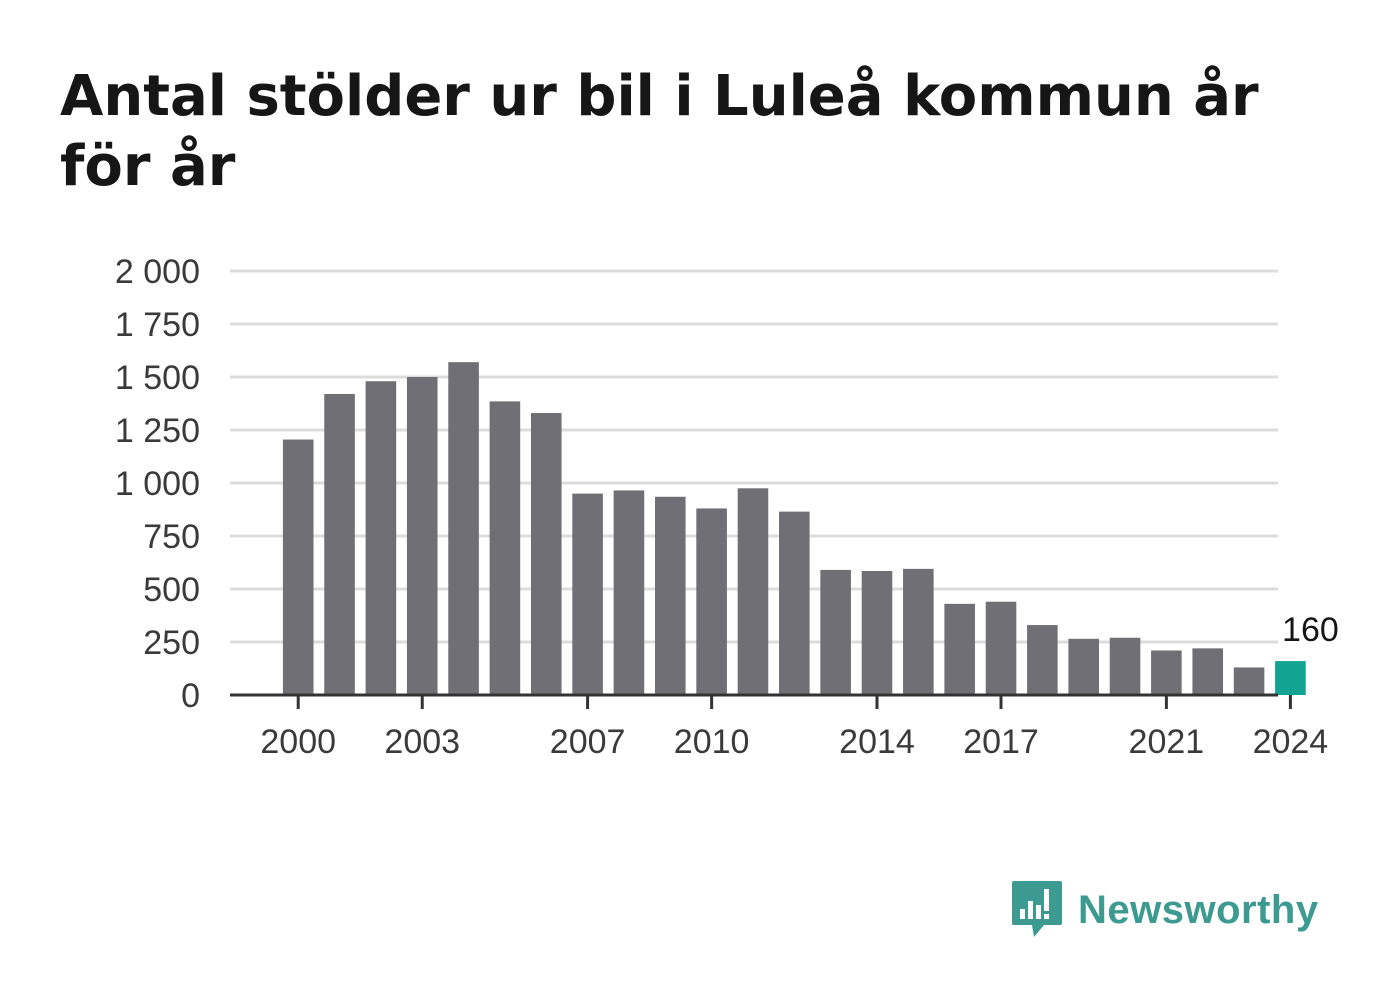 This screenshot has width=1382, height=999. What do you see at coordinates (422, 742) in the screenshot?
I see `x-tick-label: 2003` at bounding box center [422, 742].